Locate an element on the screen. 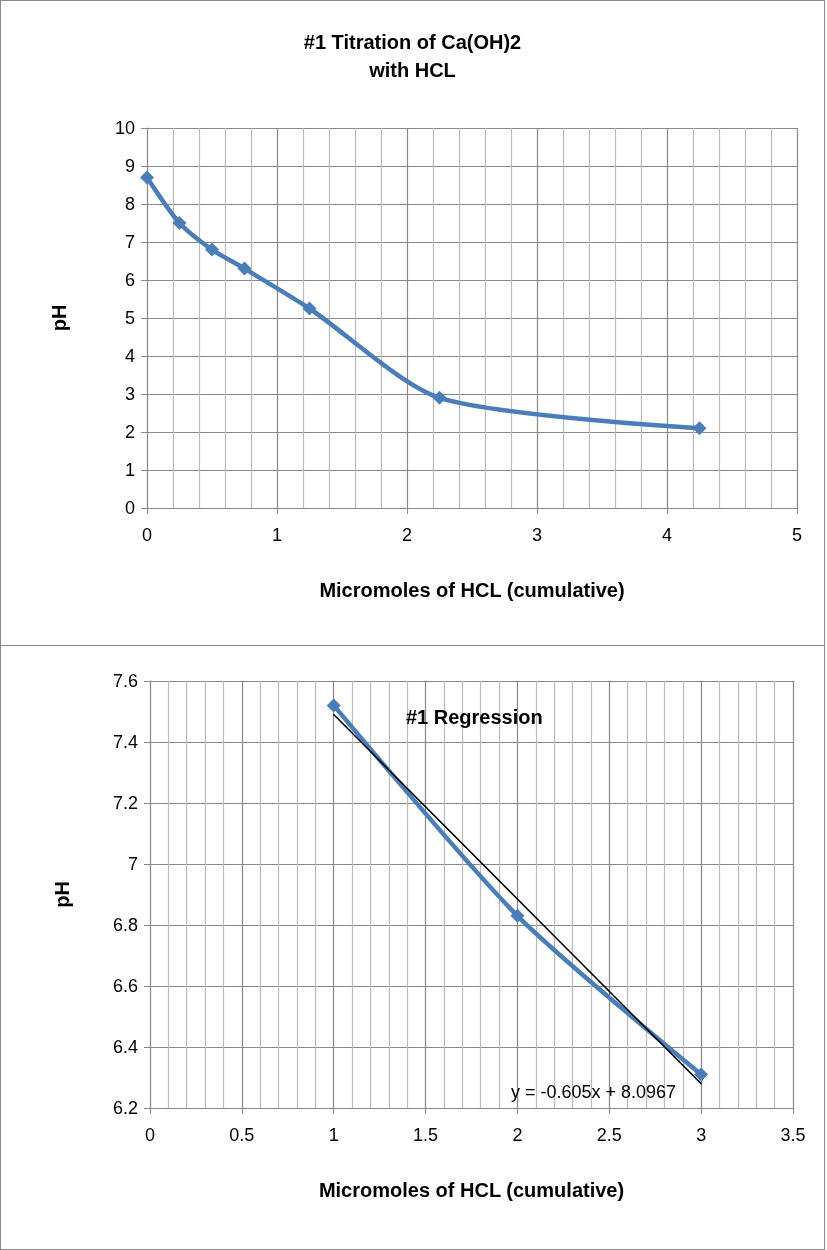 This screenshot has height=1250, width=827. y-tick-label: 6.6 is located at coordinates (125, 986).